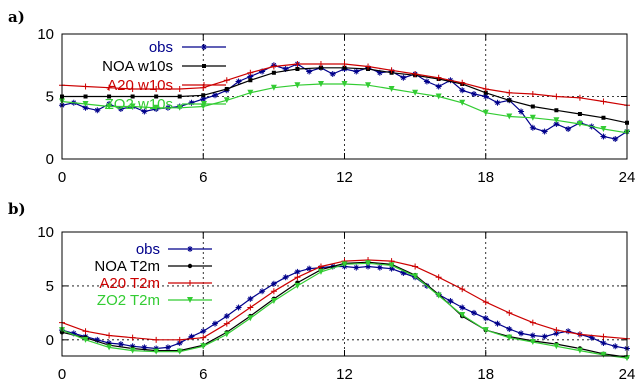 The width and height of the screenshot is (639, 385). I want to click on legend-label: NOA T2m, so click(127, 266).